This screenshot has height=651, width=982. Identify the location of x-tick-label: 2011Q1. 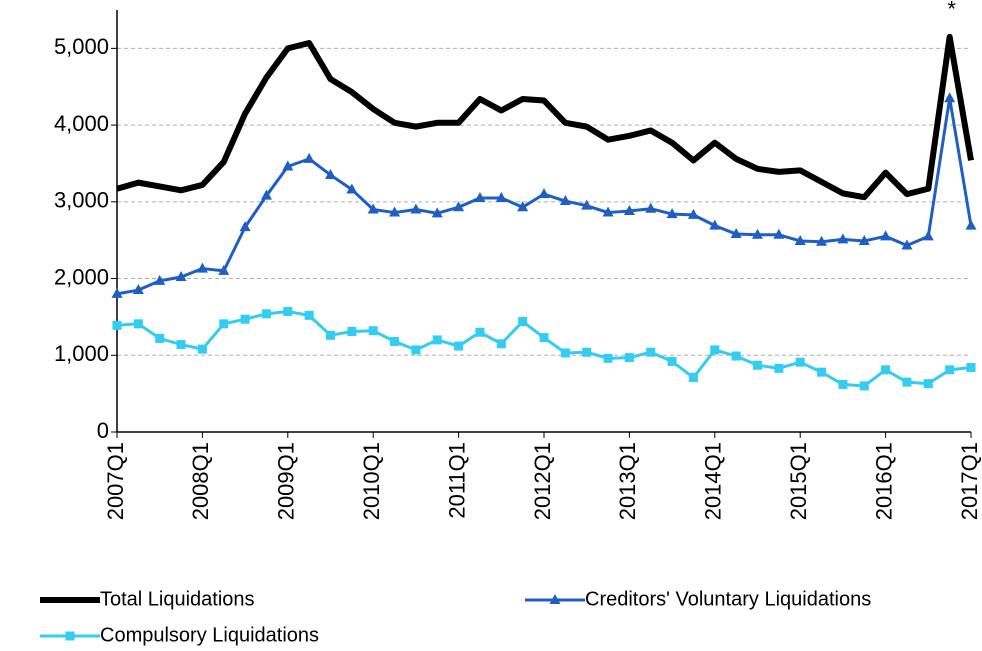
(456, 480).